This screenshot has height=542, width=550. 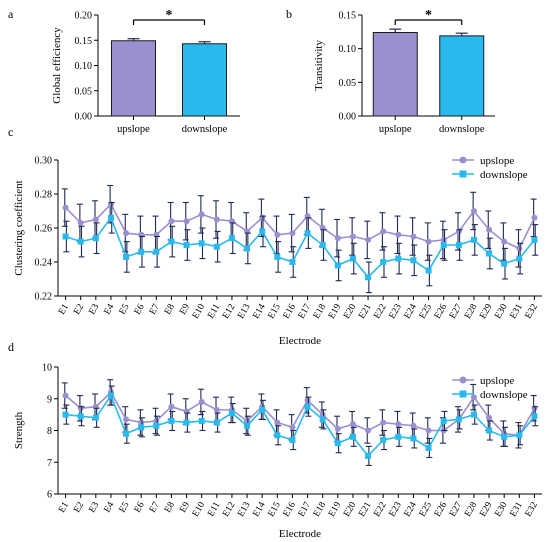 I want to click on x-tick-label-d: E1, so click(x=64, y=507).